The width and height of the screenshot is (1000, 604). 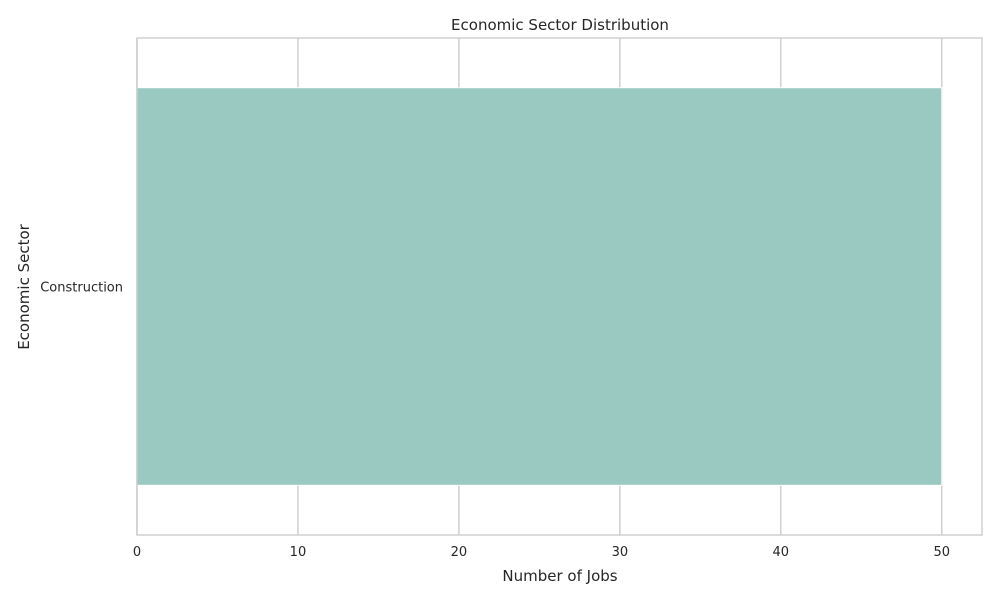 I want to click on x-tick-label: 20, so click(x=459, y=552).